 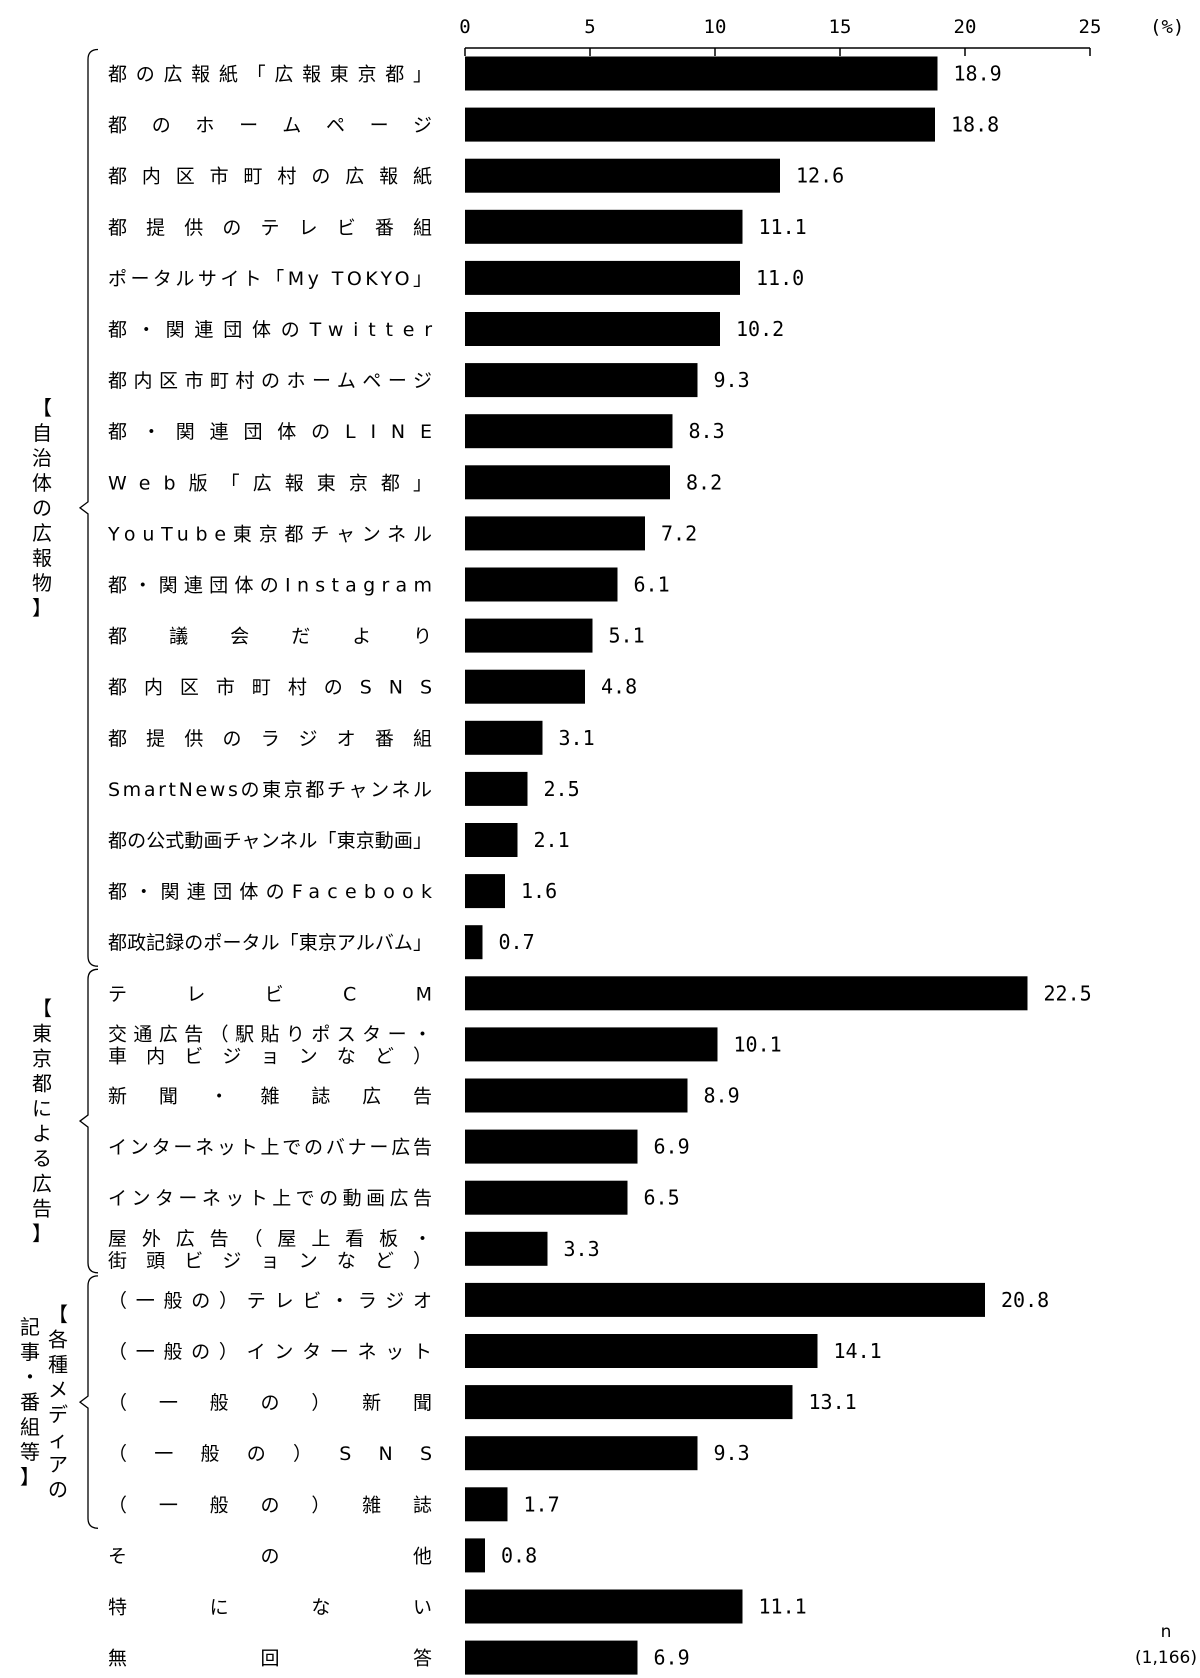 I want to click on category-label: 都の広報紙「広報東京都」, so click(x=270, y=75).